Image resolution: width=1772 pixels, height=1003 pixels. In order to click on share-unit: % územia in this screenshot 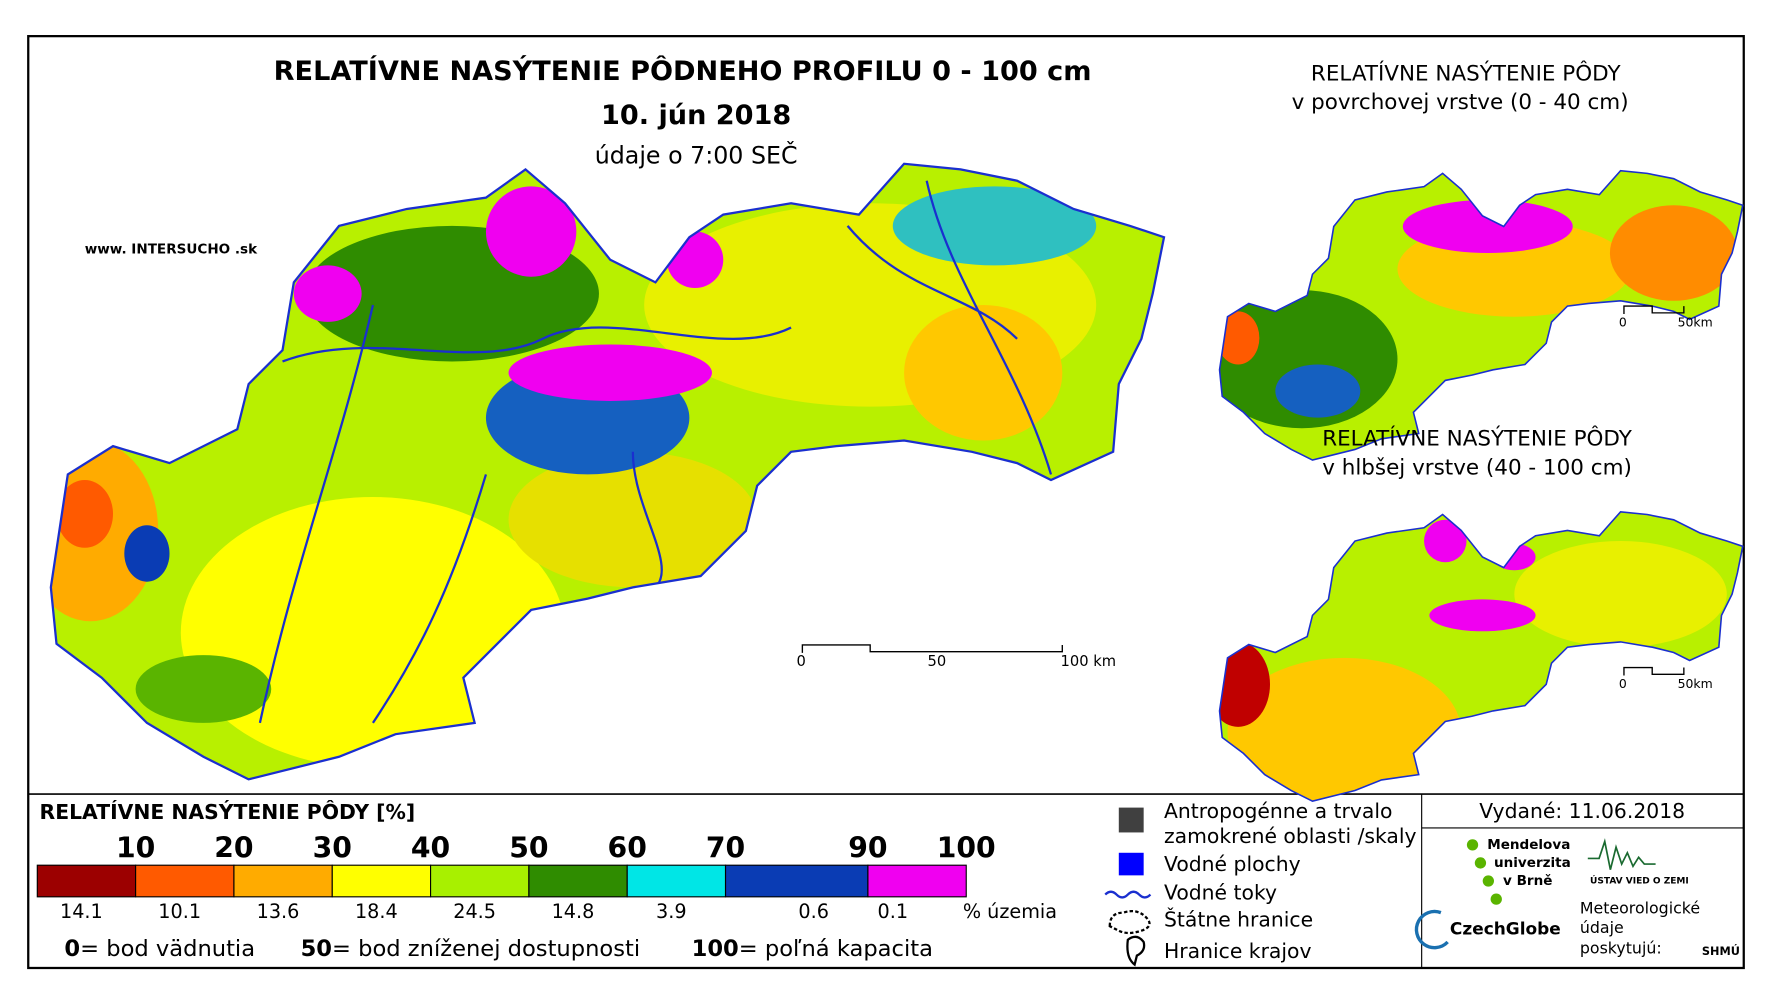, I will do `click(1010, 911)`.